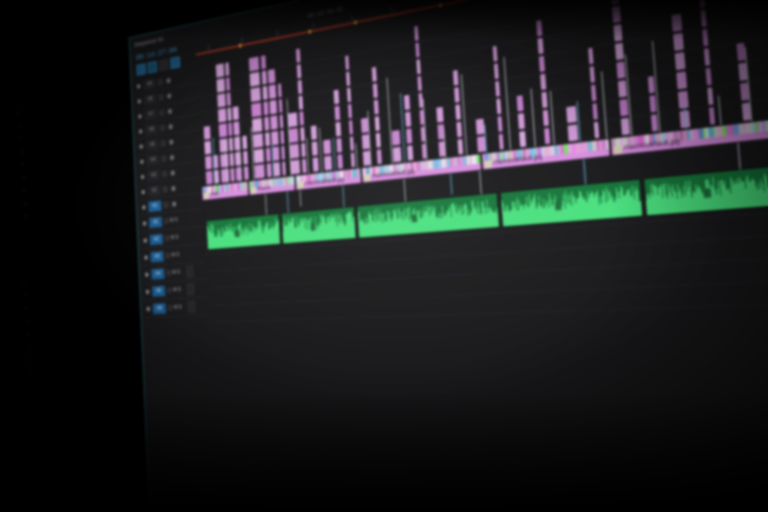 Image resolution: width=768 pixels, height=512 pixels. I want to click on track-name-button: V8, so click(150, 99).